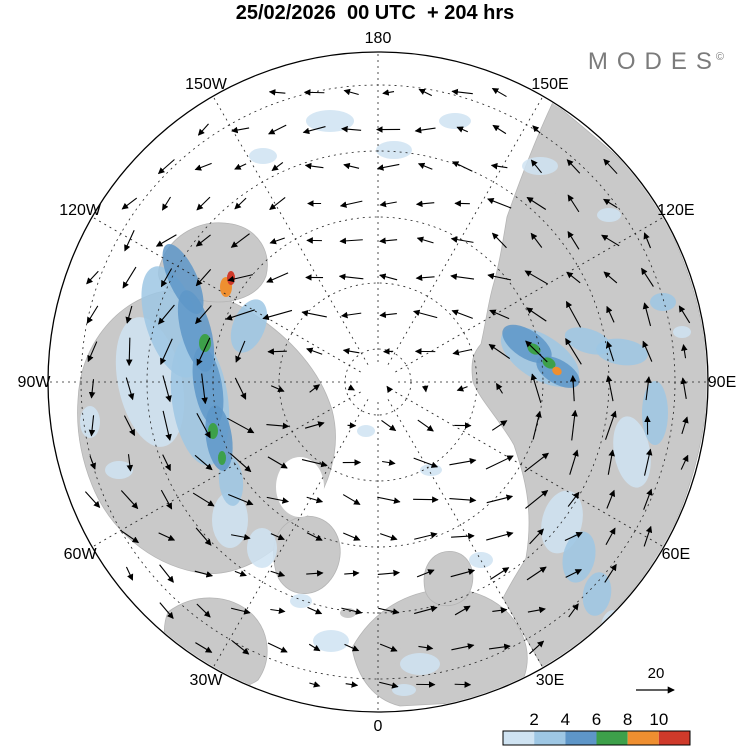 The height and width of the screenshot is (747, 750). Describe the element at coordinates (565, 719) in the screenshot. I see `colorbar-tick-4: 4` at that location.